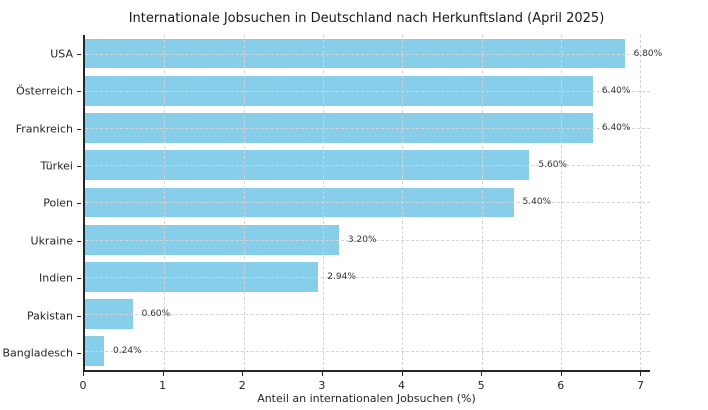  I want to click on y-category-label: Pakistan, so click(49, 316).